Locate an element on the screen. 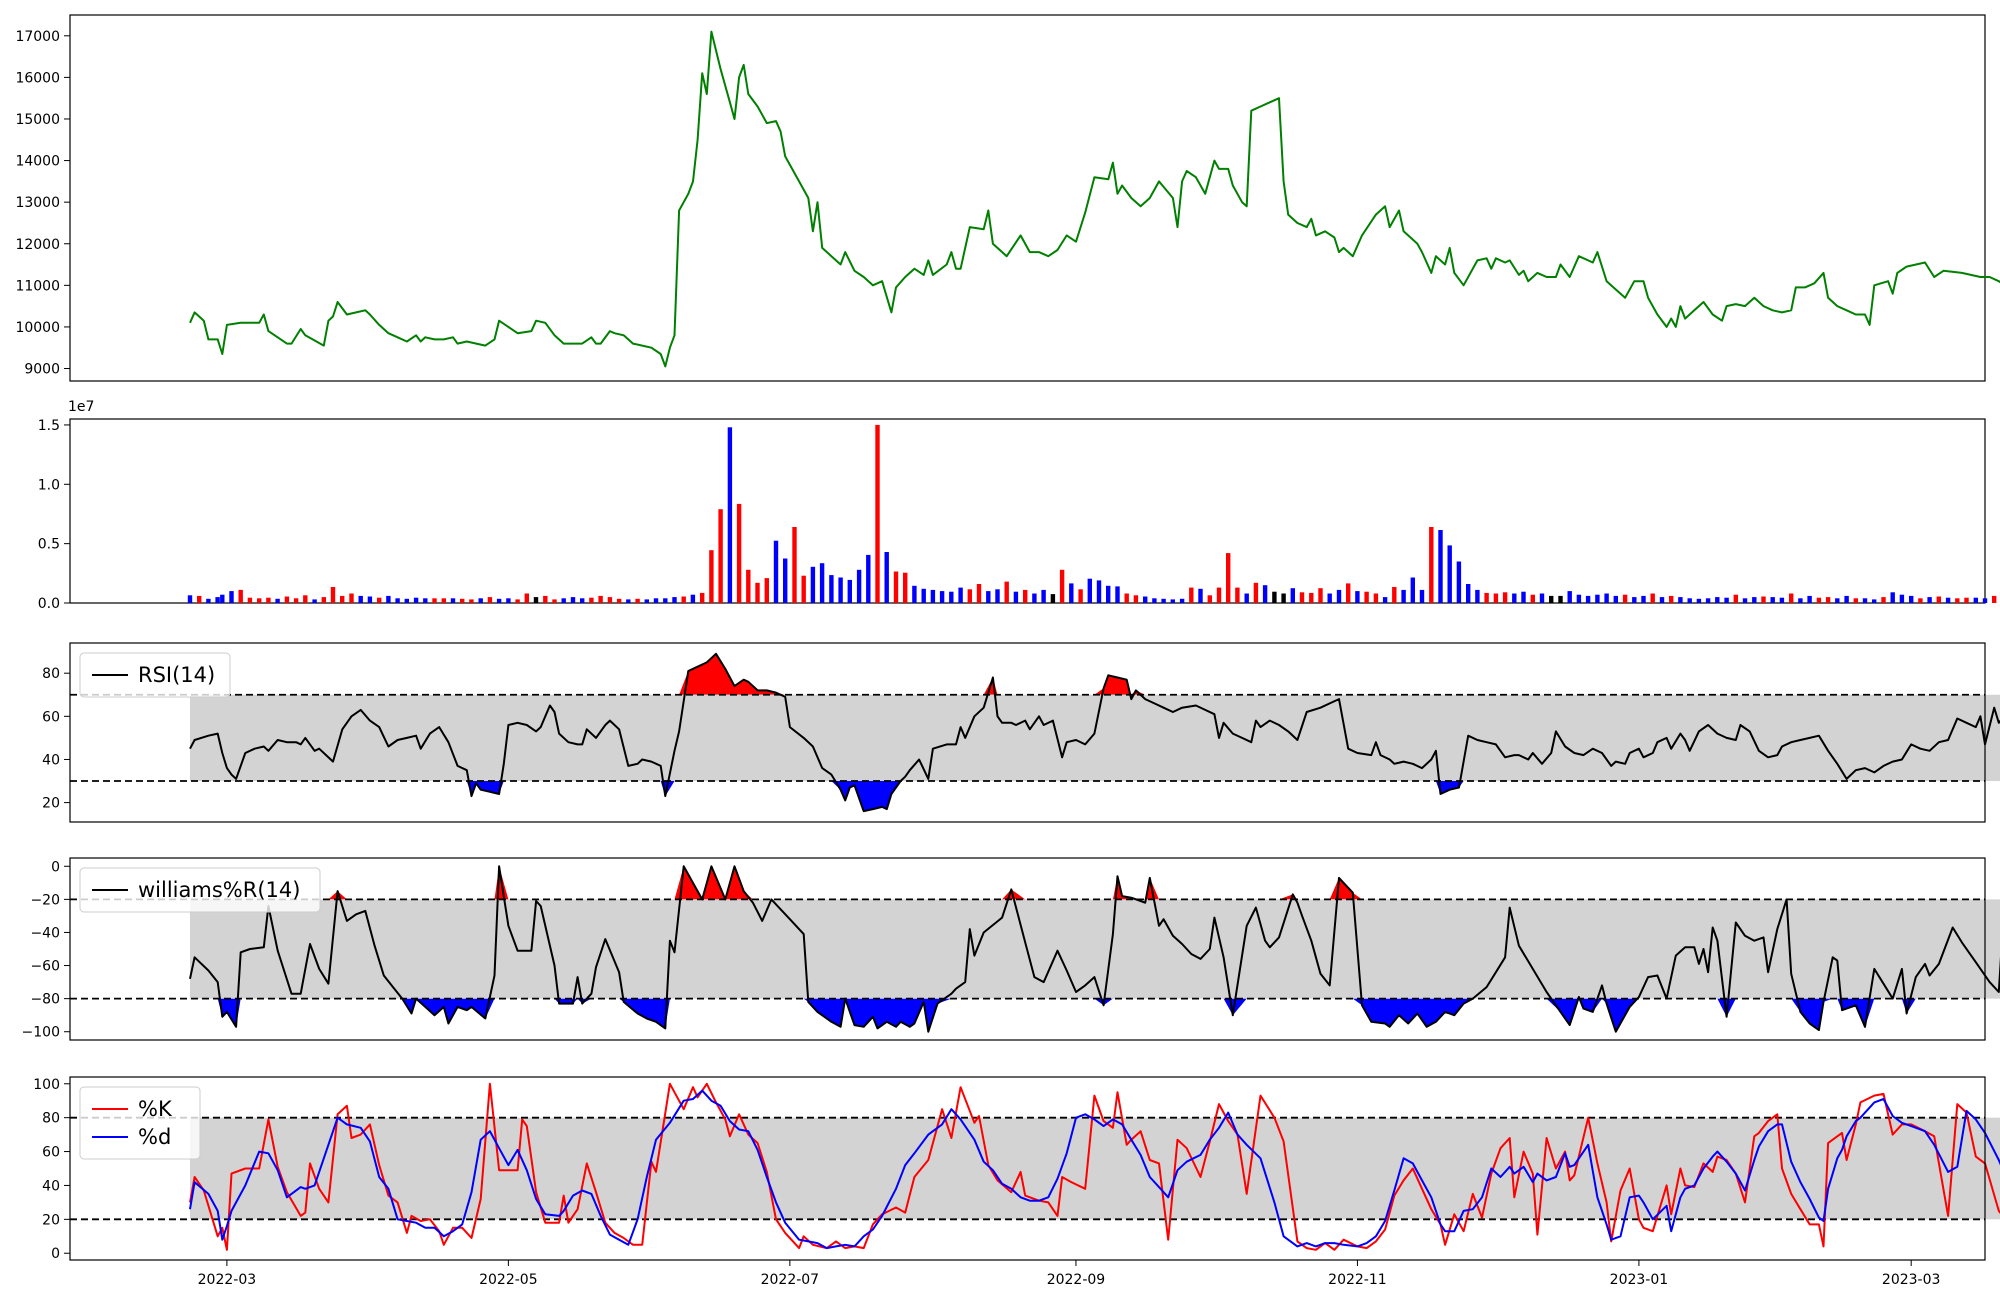 This screenshot has height=1300, width=2000. williams-ytick-label: 0 is located at coordinates (55, 867).